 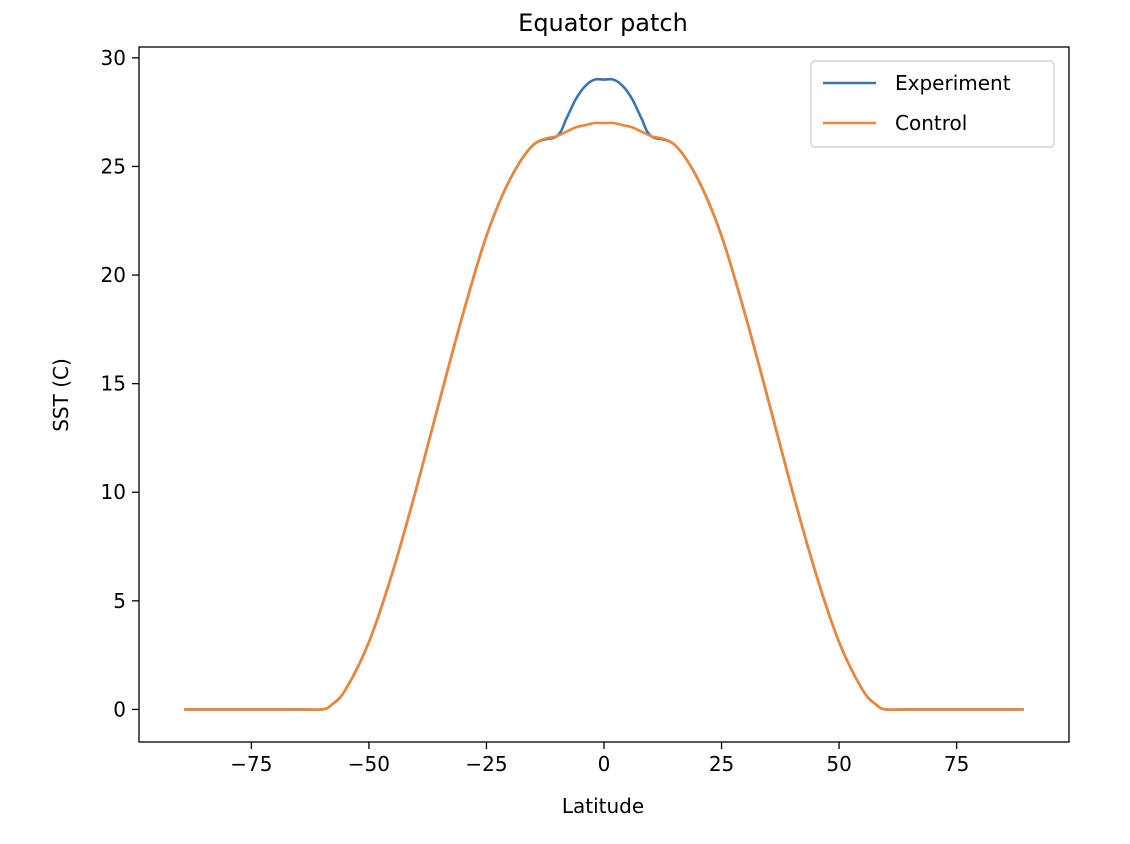 I want to click on y-tick-label: 20, so click(x=113, y=275).